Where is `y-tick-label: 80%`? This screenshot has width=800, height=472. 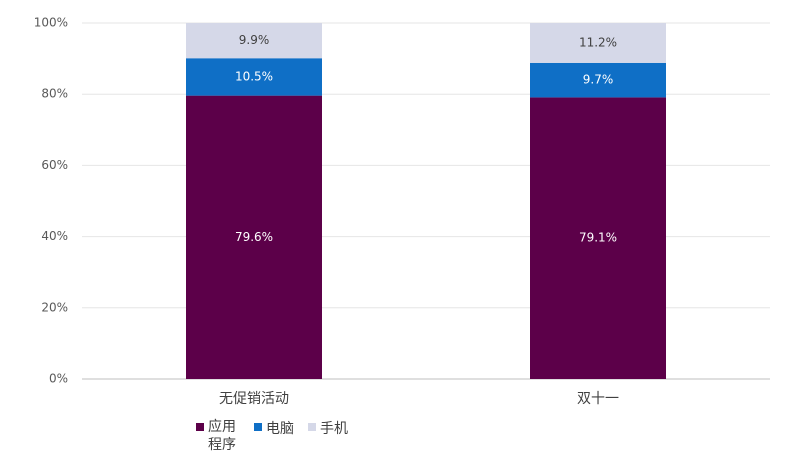 y-tick-label: 80% is located at coordinates (54, 94).